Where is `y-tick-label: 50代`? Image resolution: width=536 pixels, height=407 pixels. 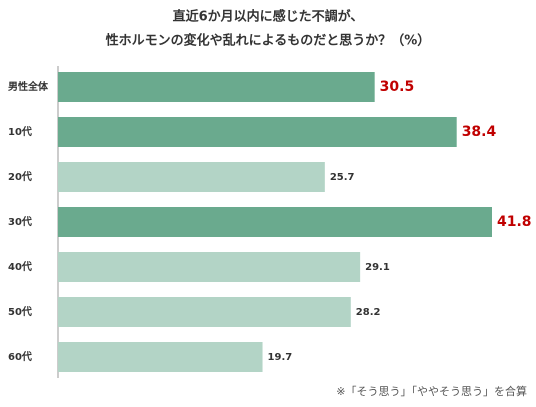
y-tick-label: 50代 is located at coordinates (20, 311).